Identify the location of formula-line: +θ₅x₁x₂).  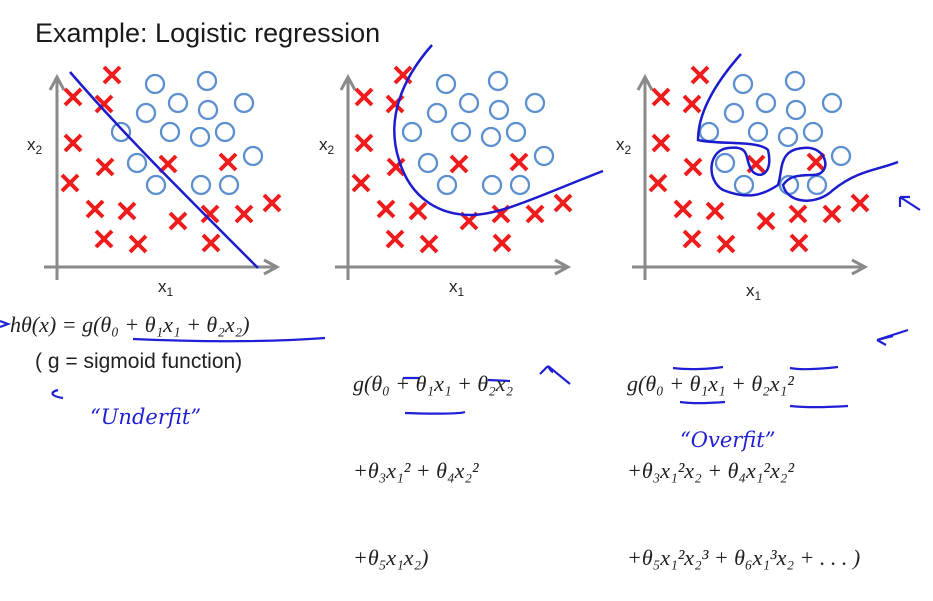
(391, 557).